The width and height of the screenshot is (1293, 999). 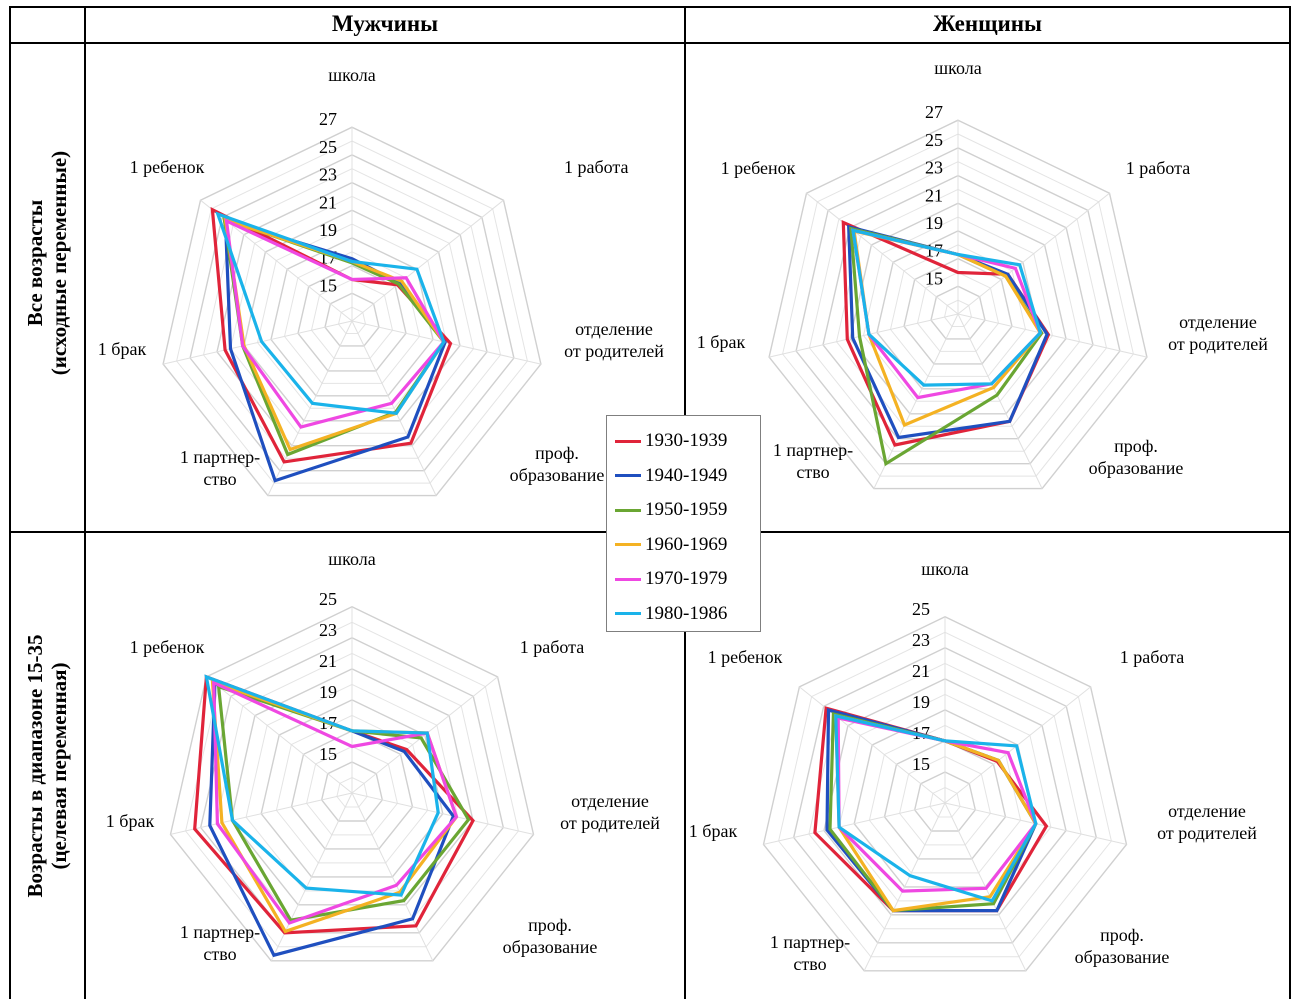 I want to click on series-line-1940-1949, so click(x=948, y=332).